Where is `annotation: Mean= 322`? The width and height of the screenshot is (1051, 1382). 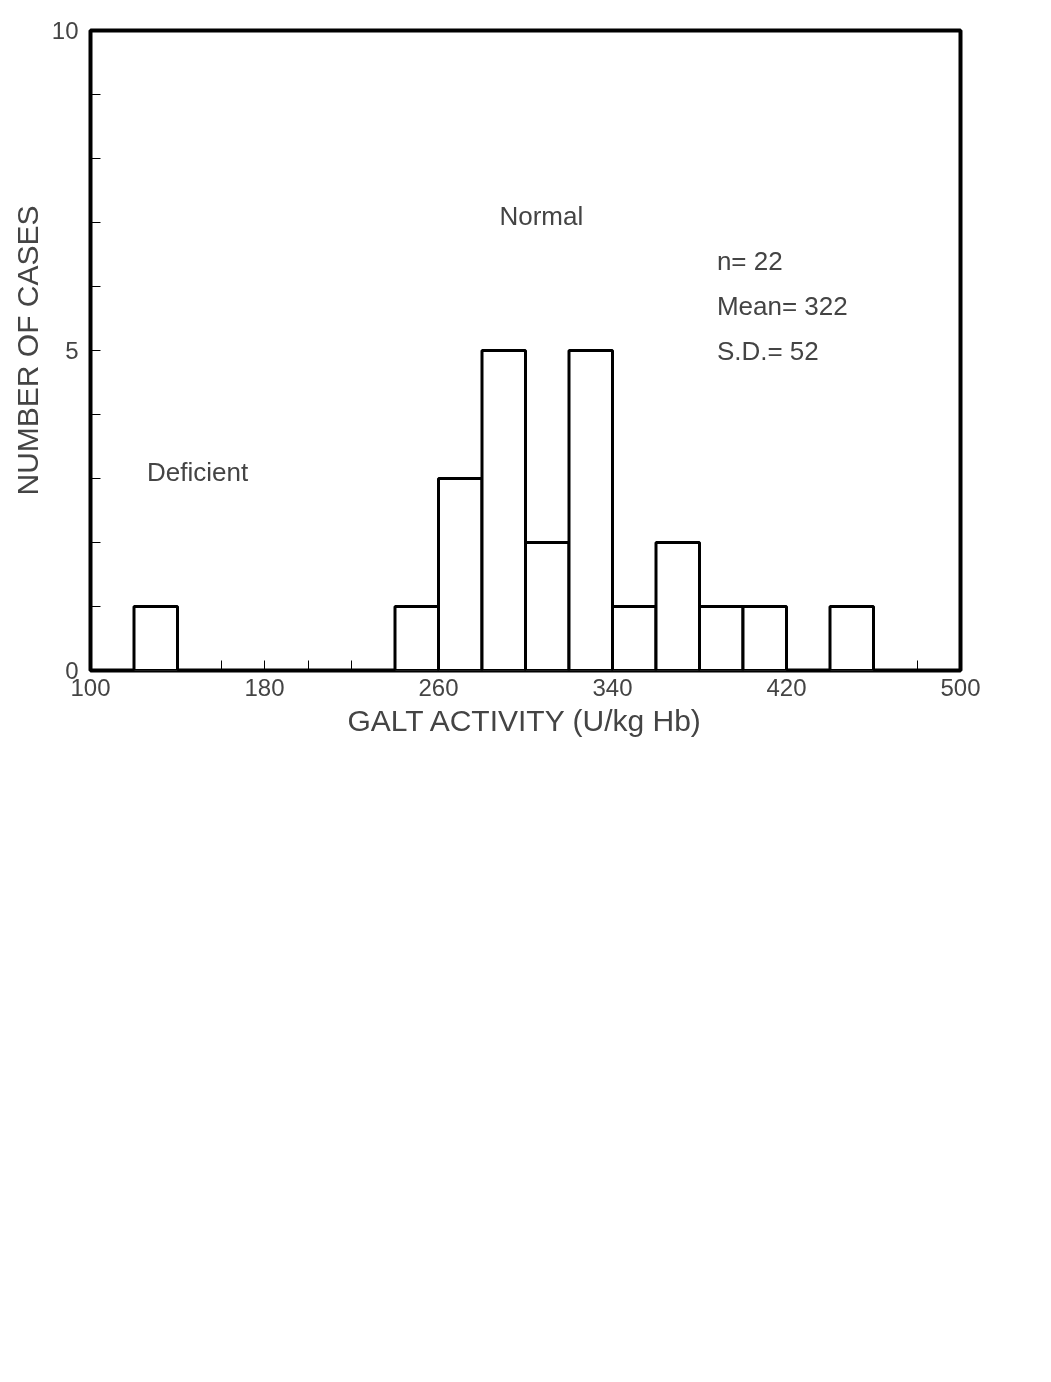
annotation: Mean= 322 is located at coordinates (782, 305).